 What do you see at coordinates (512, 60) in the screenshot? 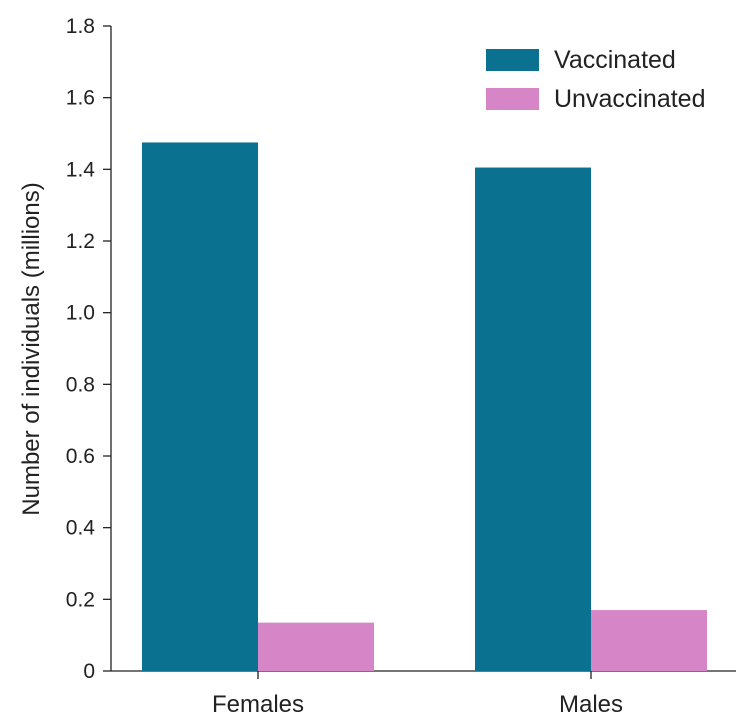
I see `legend-swatch-vaccinated` at bounding box center [512, 60].